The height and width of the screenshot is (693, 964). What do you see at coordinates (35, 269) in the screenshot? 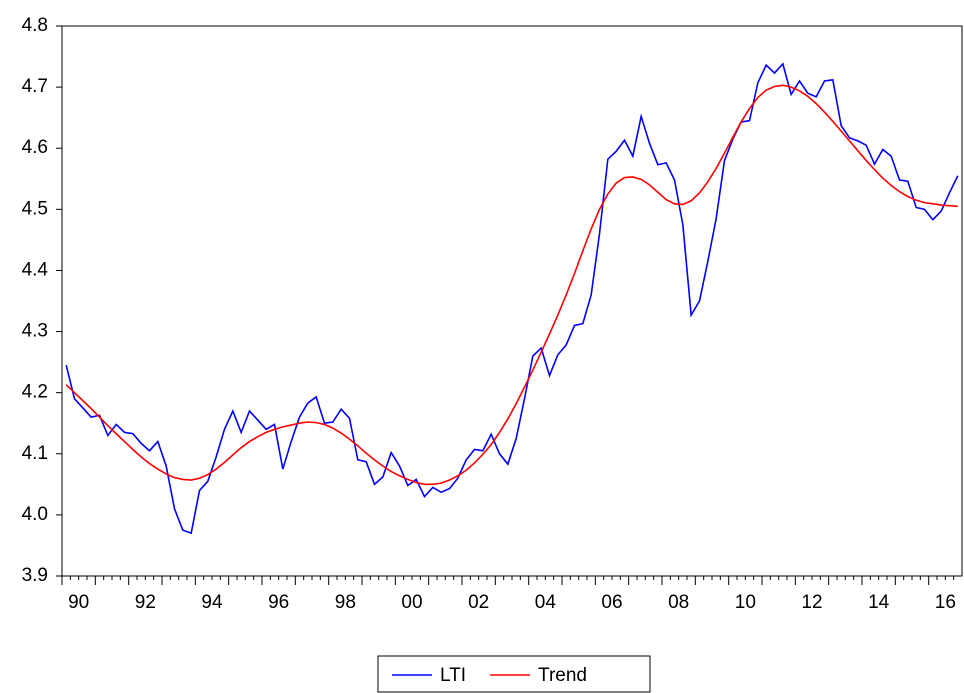
I see `y-tick-label: 4.4` at bounding box center [35, 269].